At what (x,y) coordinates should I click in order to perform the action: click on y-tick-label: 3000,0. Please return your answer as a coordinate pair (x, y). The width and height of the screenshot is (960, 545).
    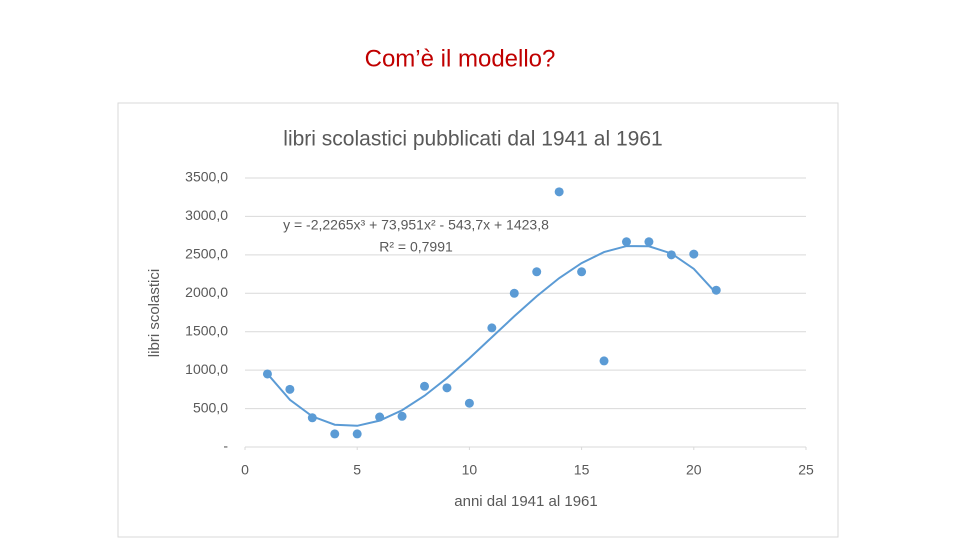
    Looking at the image, I should click on (206, 215).